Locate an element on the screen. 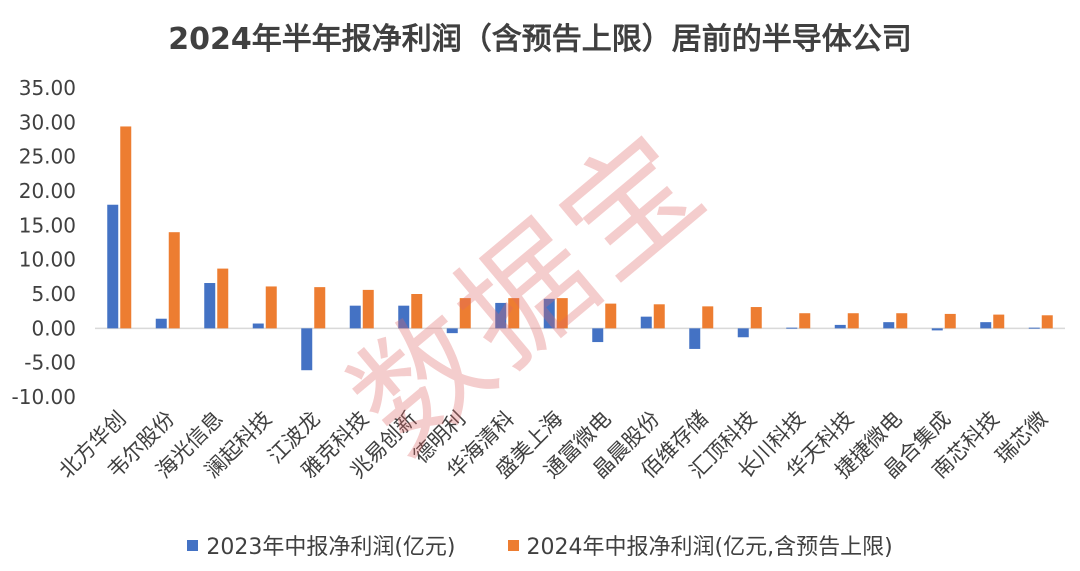  y-tick-label: 5.00 is located at coordinates (53, 294).